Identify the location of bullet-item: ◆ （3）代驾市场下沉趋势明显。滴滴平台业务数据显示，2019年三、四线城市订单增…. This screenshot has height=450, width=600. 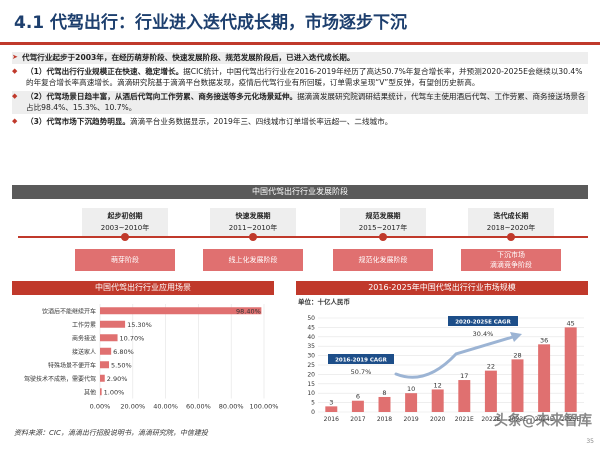
(300, 122).